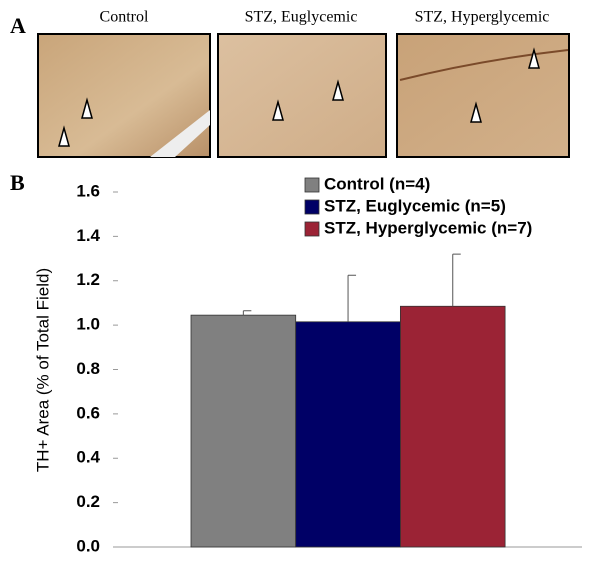  I want to click on arrowheads, so click(299, 97).